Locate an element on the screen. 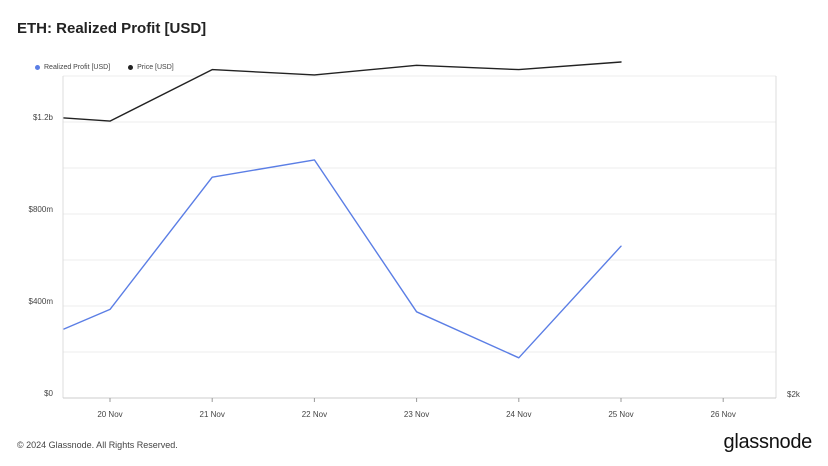 Image resolution: width=828 pixels, height=466 pixels. legend-swatch-realized-profit is located at coordinates (37, 67).